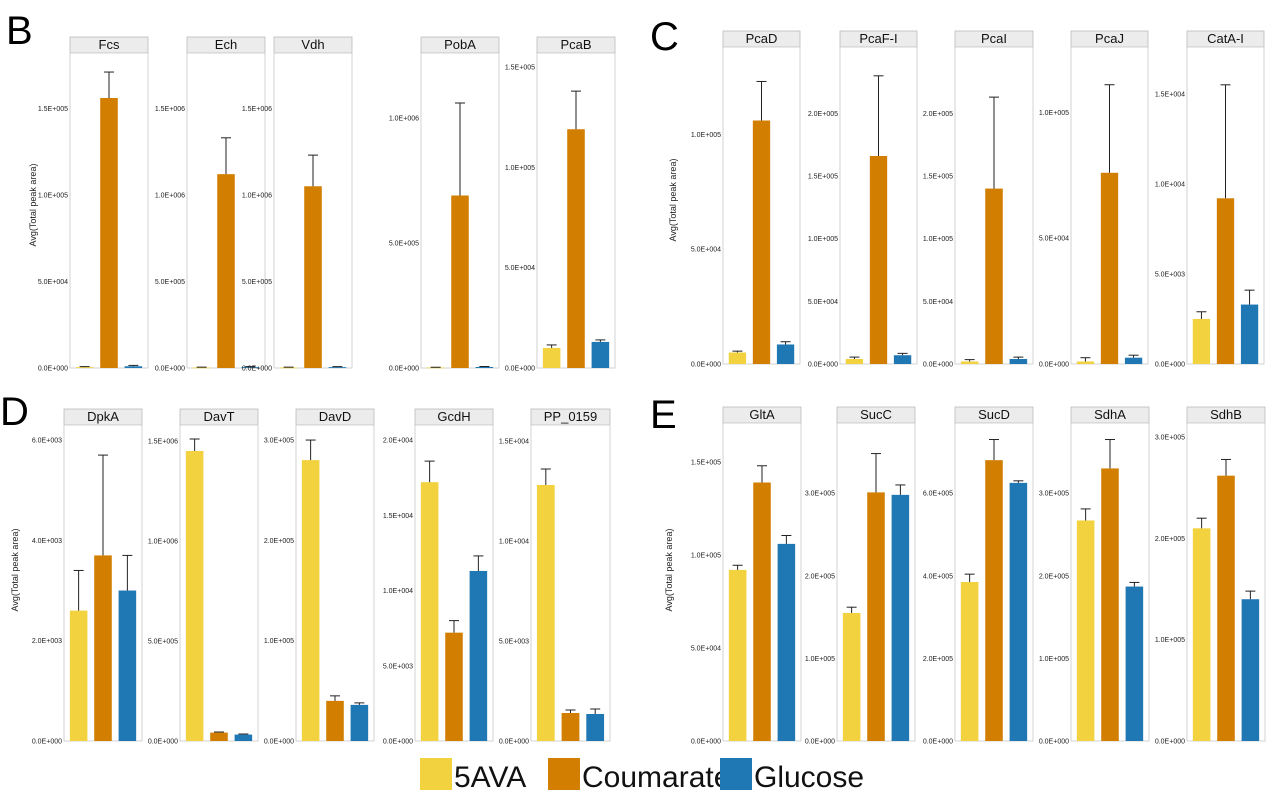 This screenshot has width=1275, height=798. Describe the element at coordinates (297, 204) in the screenshot. I see `facet-vdh: Vdh 0.0E+000 5.0E+005 1.0E+006 1.5E+006` at that location.